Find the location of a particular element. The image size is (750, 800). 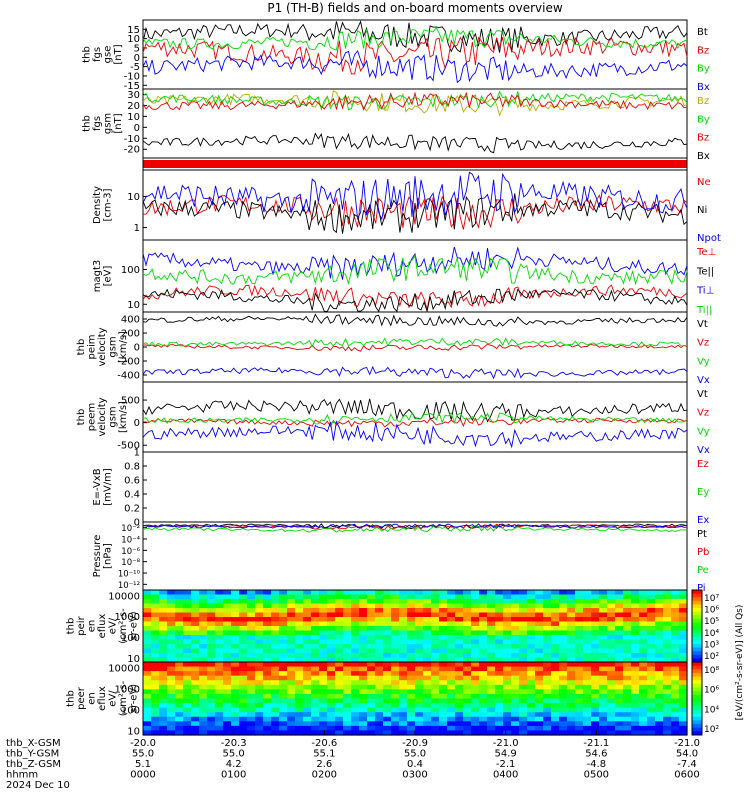

series-line-Pb is located at coordinates (415, 526).